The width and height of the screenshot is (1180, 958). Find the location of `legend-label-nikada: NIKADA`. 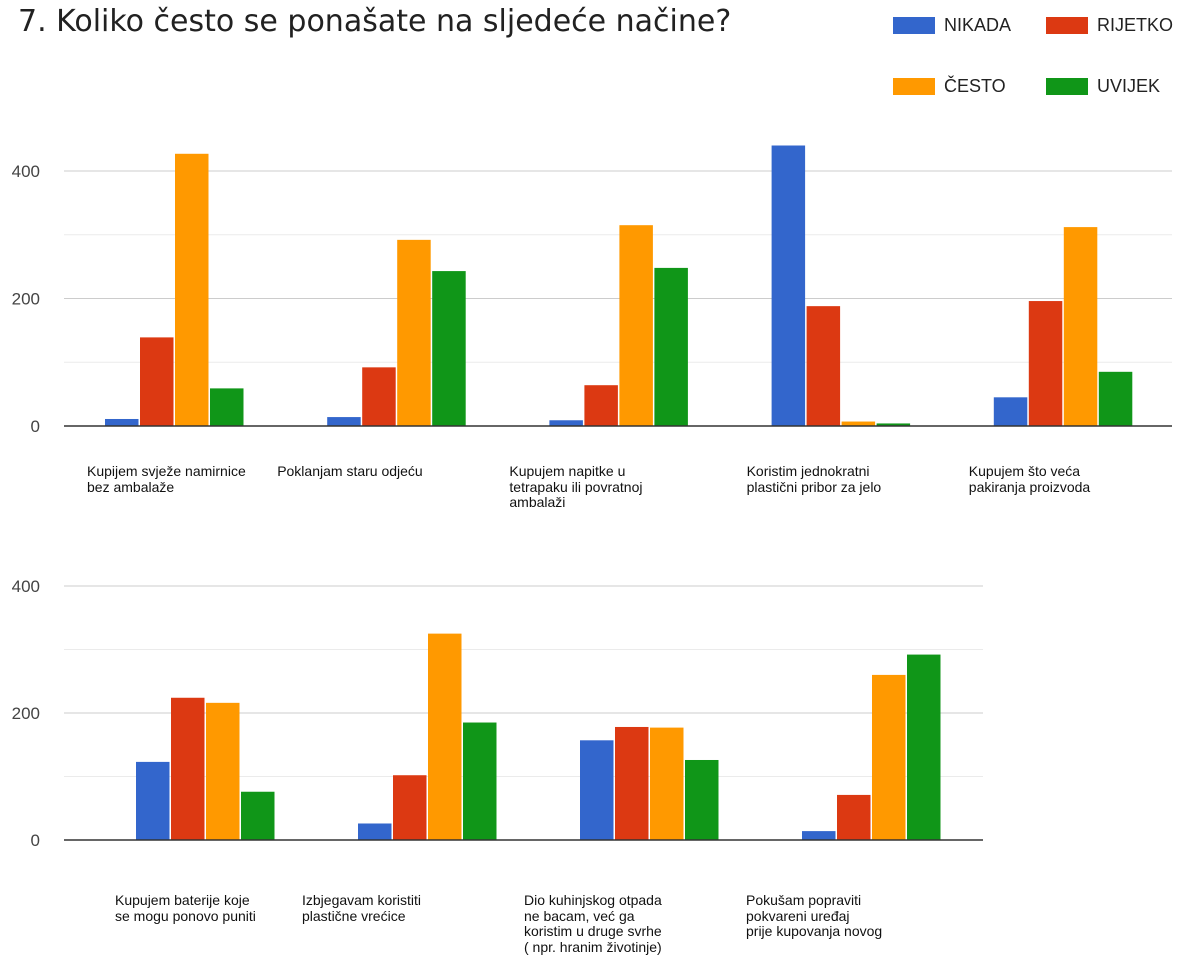

legend-label-nikada: NIKADA is located at coordinates (978, 25).